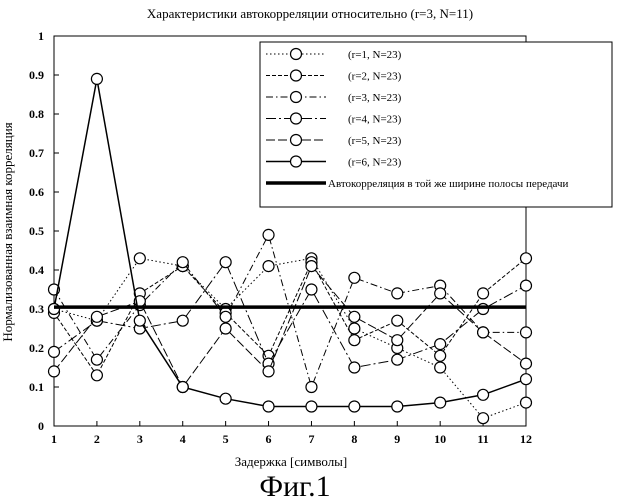  What do you see at coordinates (482, 439) in the screenshot?
I see `x-tick-label: 11` at bounding box center [482, 439].